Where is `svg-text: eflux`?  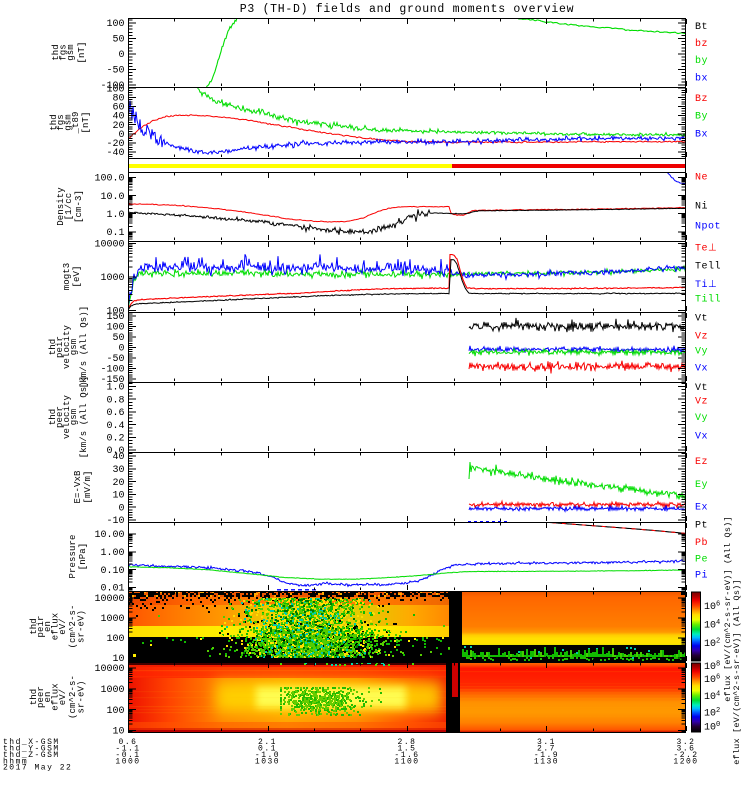 svg-text: eflux is located at coordinates (56, 627).